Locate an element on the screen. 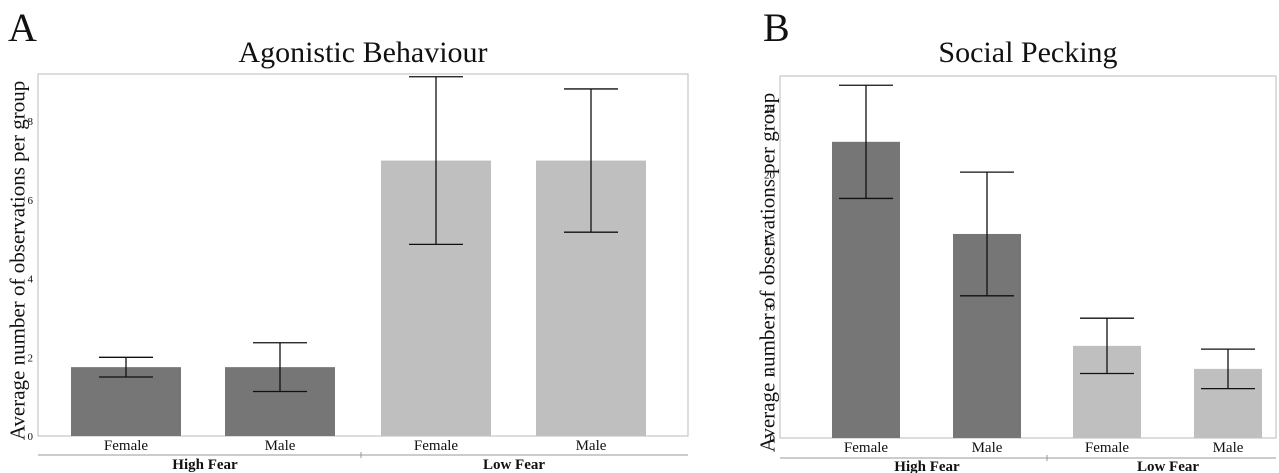  chart-title-a: Agonistic Behaviour is located at coordinates (363, 52).